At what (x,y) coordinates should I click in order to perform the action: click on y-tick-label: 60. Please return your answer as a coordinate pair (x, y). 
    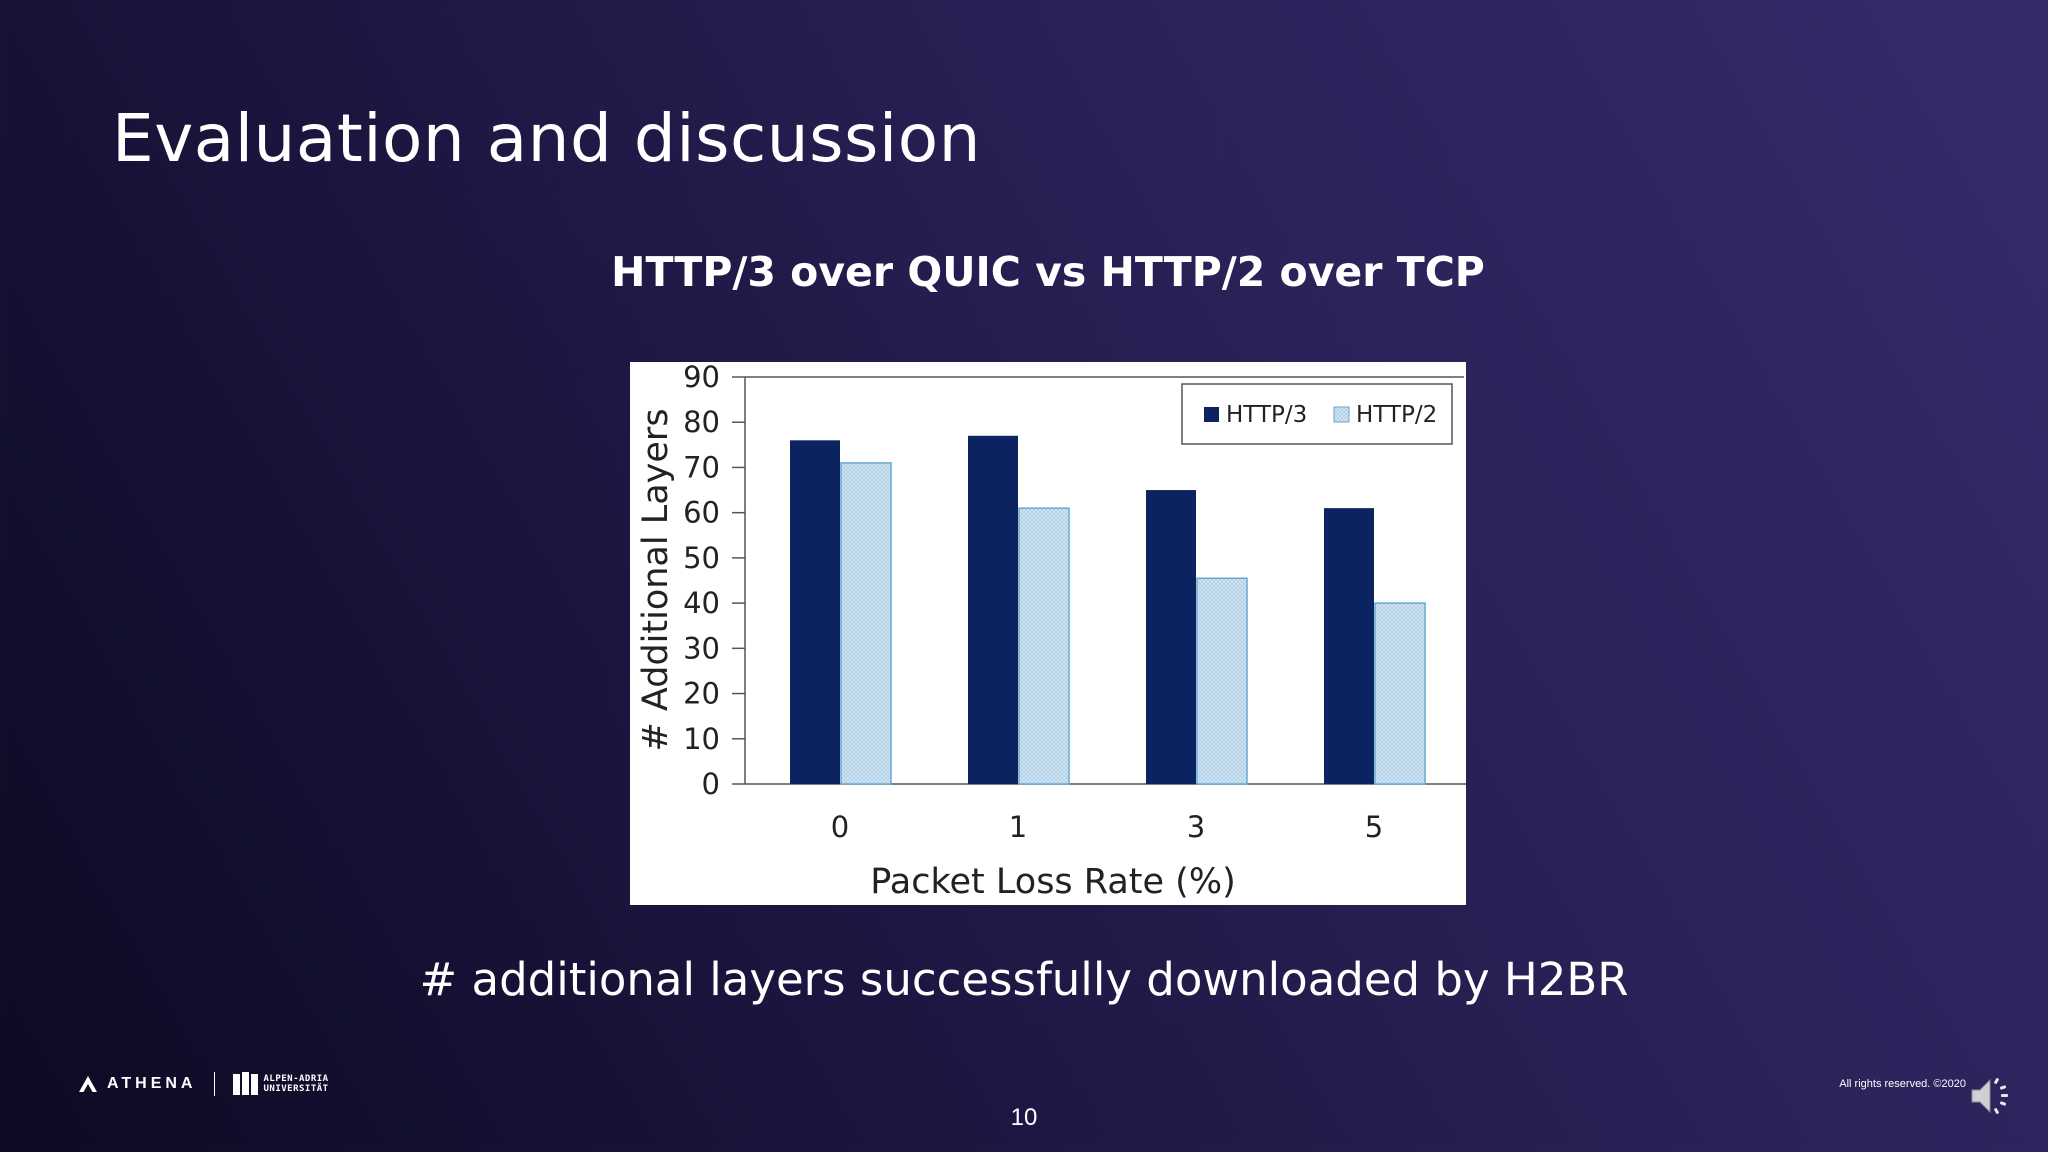
    Looking at the image, I should click on (701, 513).